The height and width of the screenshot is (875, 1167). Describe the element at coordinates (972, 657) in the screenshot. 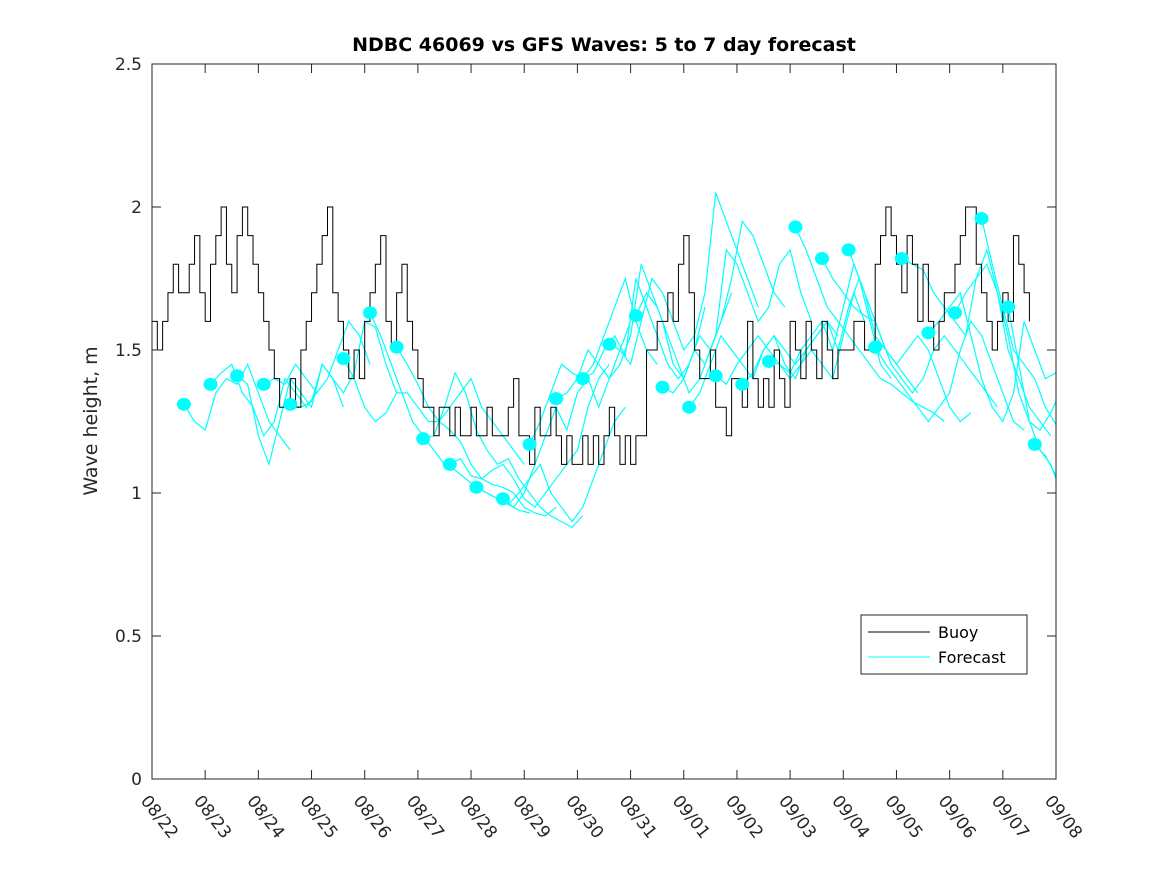

I see `legend-label-forecast: Forecast` at that location.